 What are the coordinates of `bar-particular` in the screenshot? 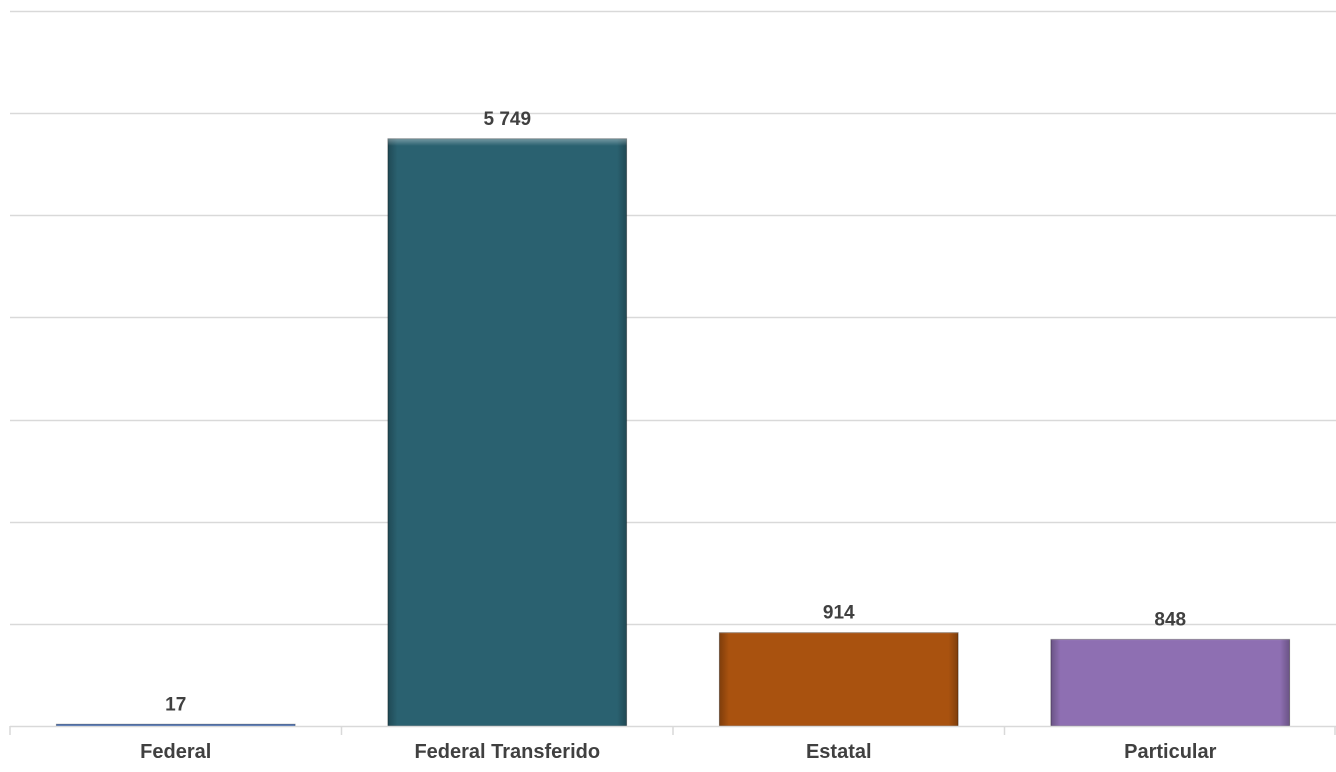 It's located at (1170, 682).